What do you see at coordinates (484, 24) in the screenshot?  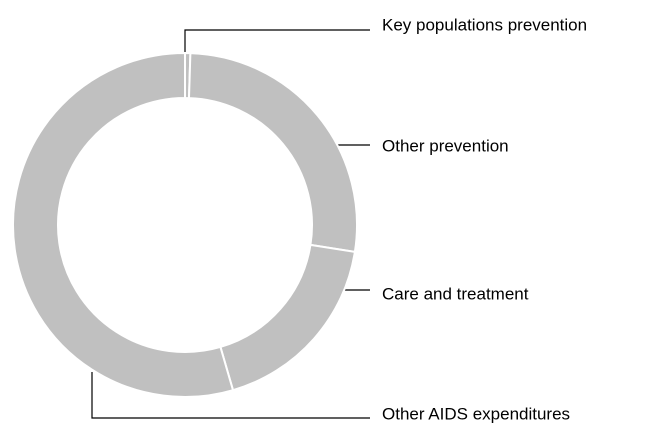 I see `slice-label: Key populations prevention` at bounding box center [484, 24].